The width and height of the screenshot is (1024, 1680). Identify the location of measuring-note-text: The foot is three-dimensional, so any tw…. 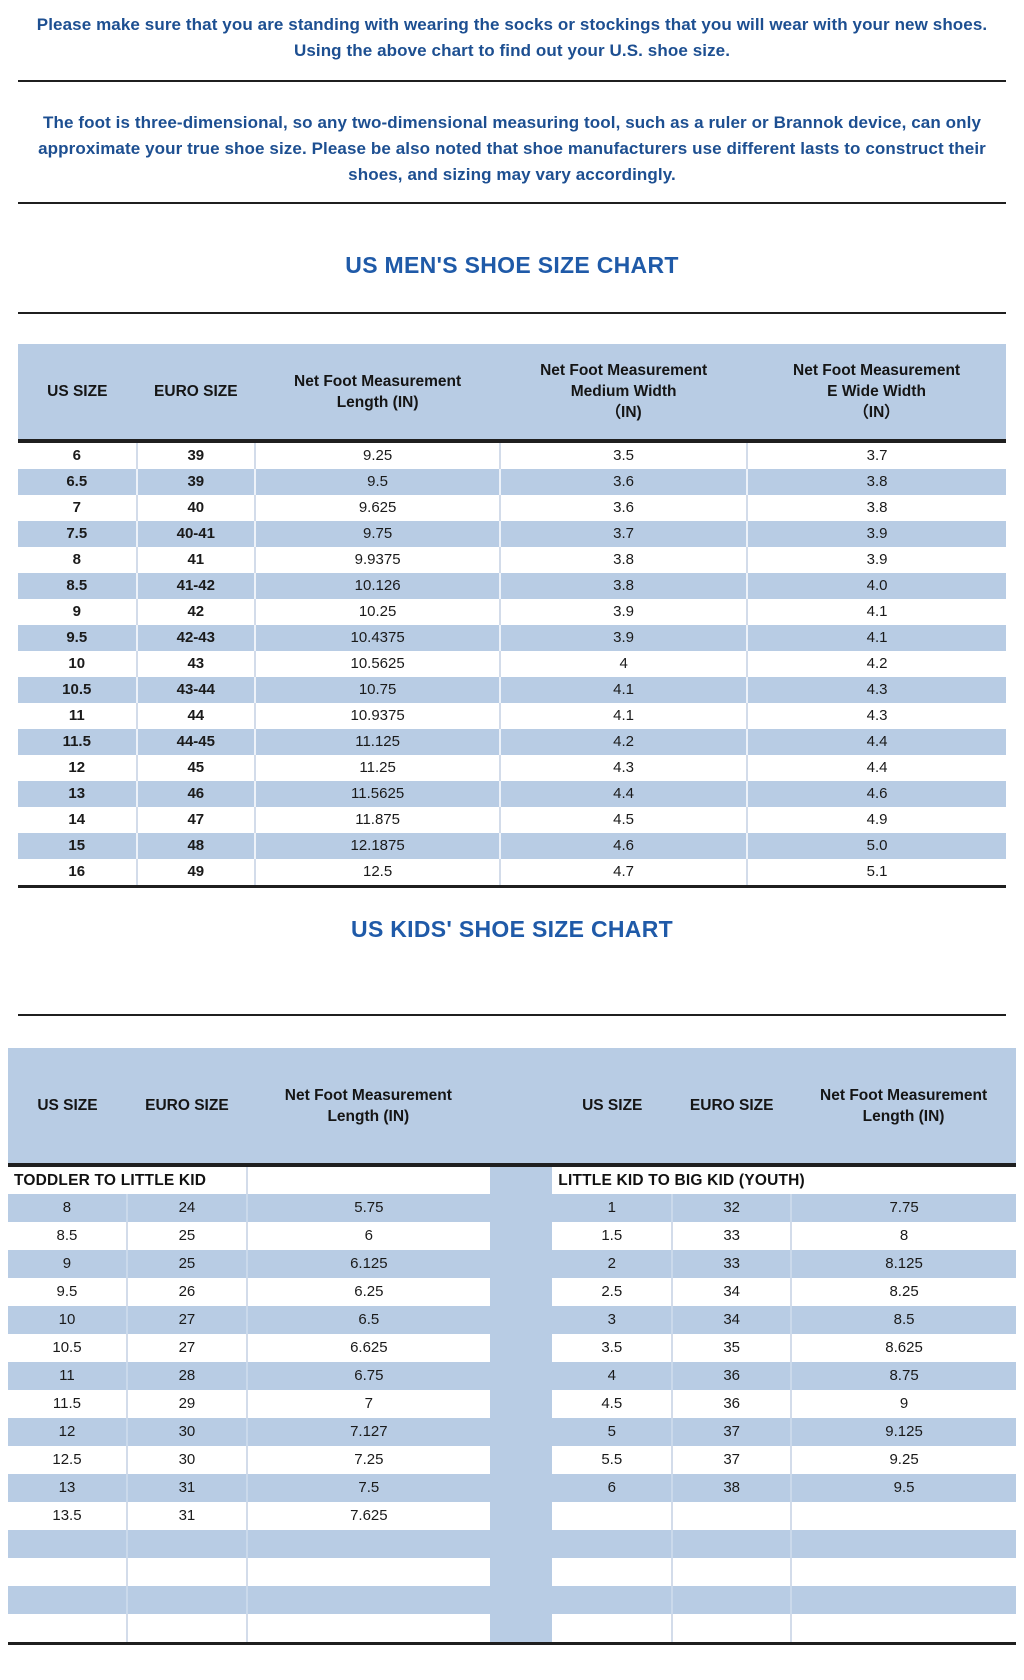
(512, 148).